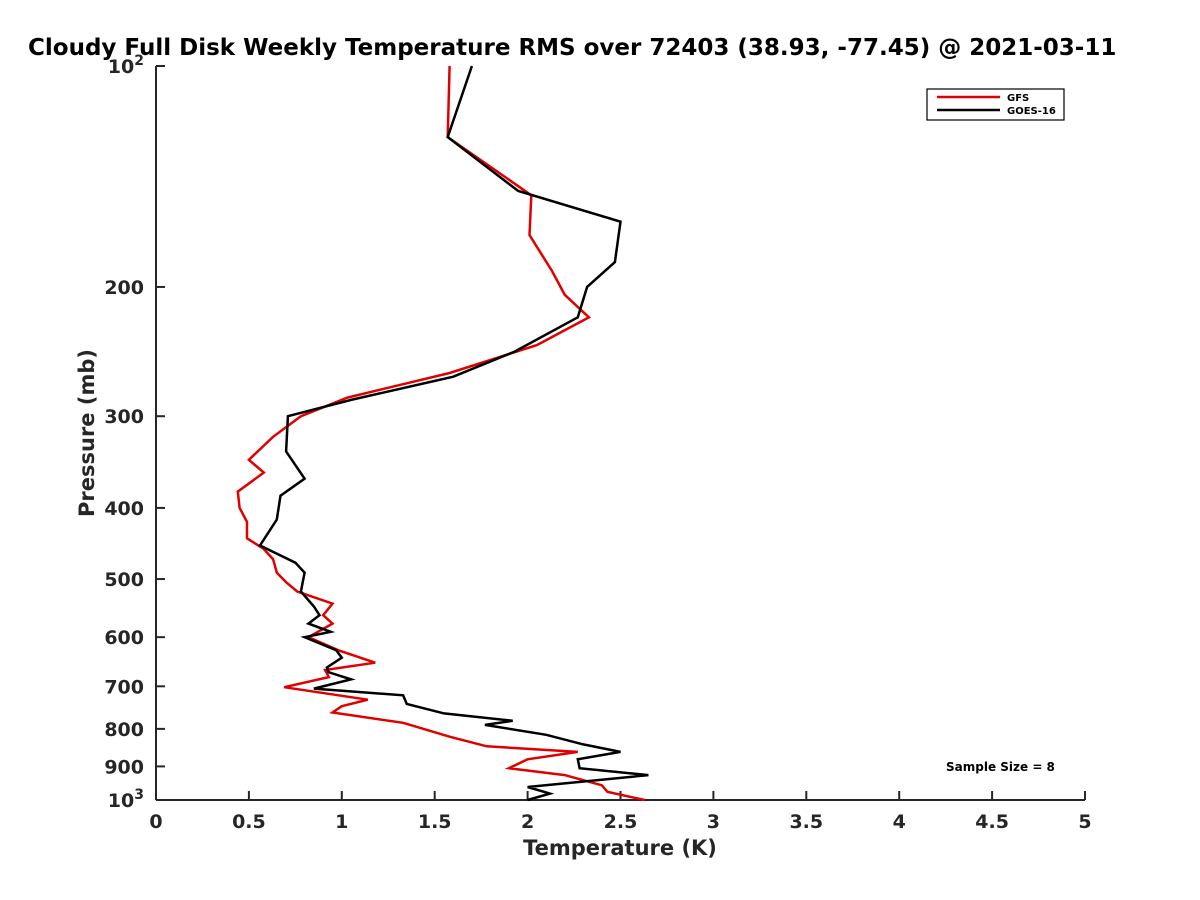  I want to click on y-tick-label: 500, so click(124, 580).